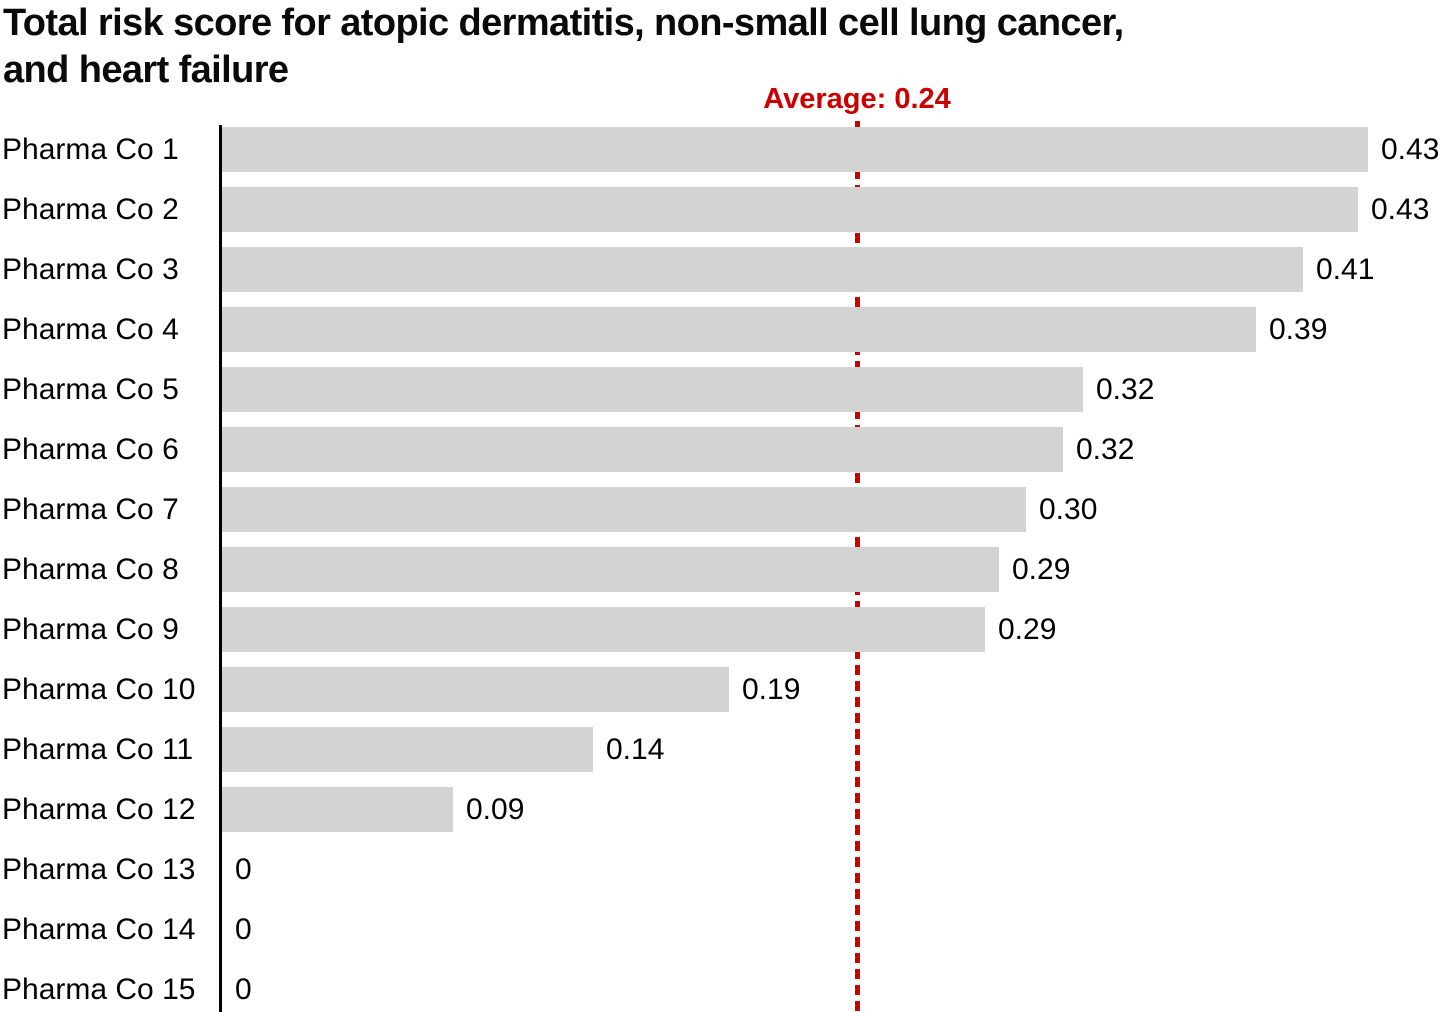 The width and height of the screenshot is (1440, 1012). Describe the element at coordinates (90, 569) in the screenshot. I see `category-label: Pharma Co 8` at that location.